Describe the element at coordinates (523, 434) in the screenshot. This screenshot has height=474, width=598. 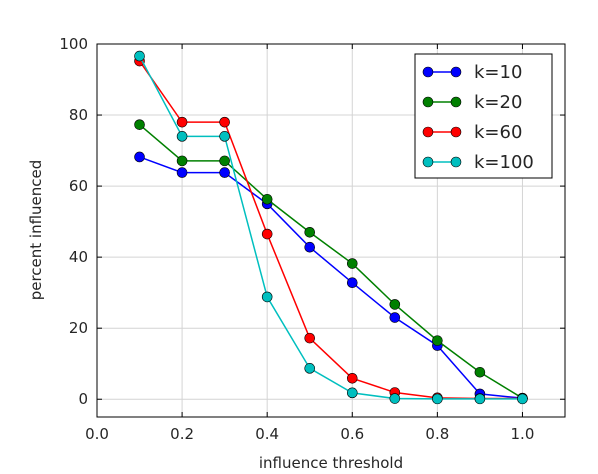
I see `x-tick-label: 1.0` at that location.